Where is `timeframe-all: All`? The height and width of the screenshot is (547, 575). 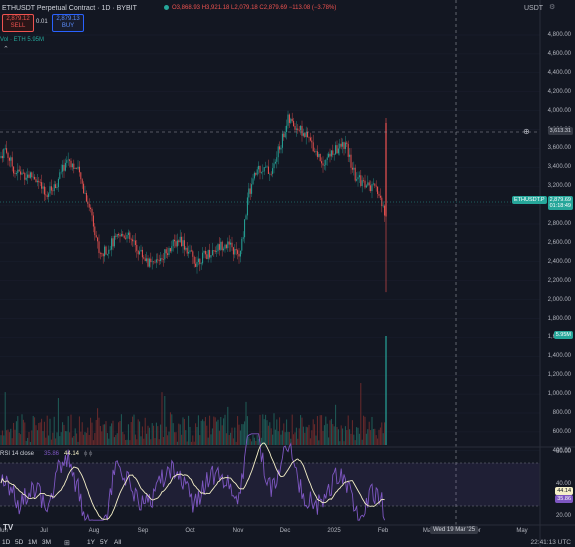 timeframe-all: All is located at coordinates (118, 542).